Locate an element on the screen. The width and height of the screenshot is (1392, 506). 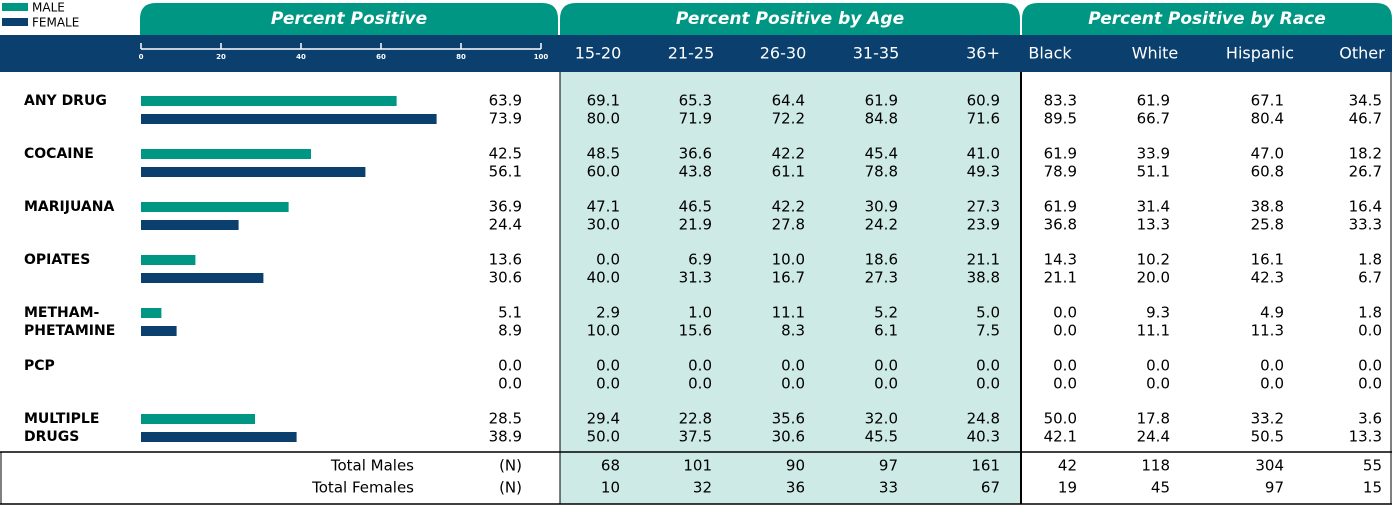
race-value: 89.5 is located at coordinates (1060, 119).